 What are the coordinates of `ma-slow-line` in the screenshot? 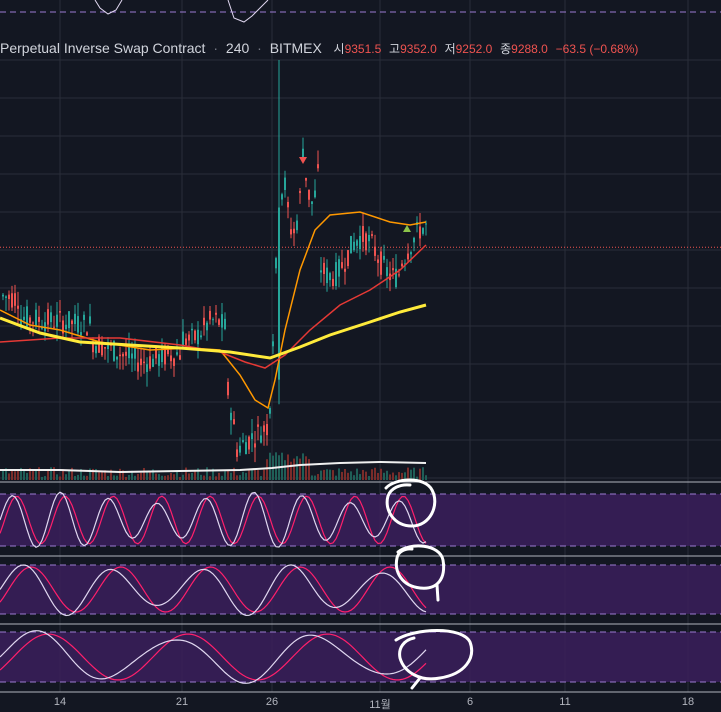 It's located at (213, 331).